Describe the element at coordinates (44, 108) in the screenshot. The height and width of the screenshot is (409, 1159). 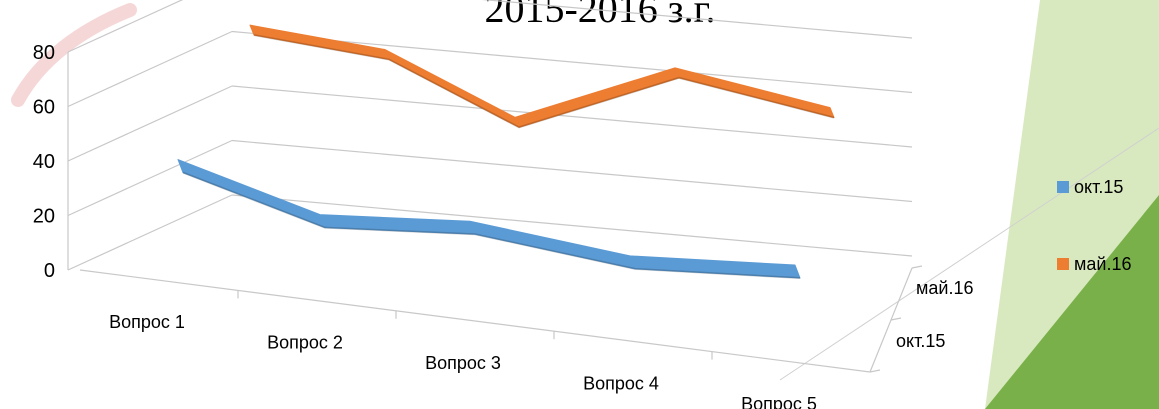
I see `y-tick-label: 60` at that location.